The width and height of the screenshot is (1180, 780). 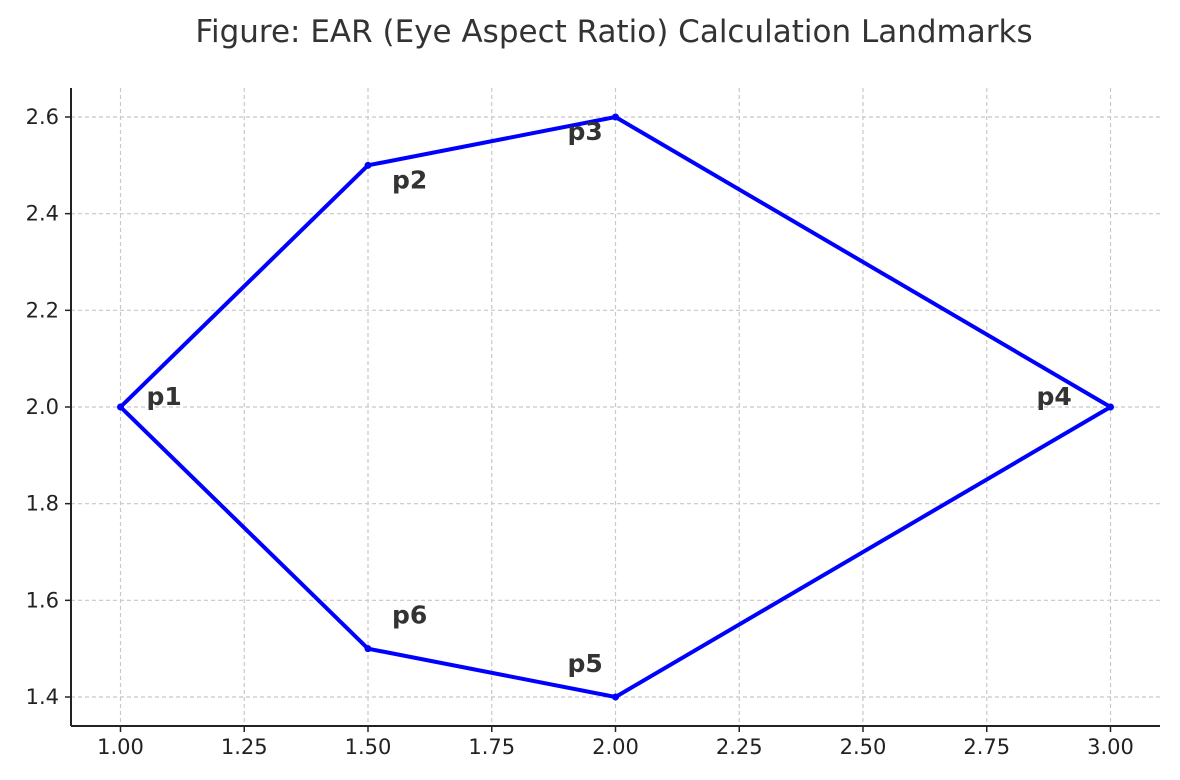 What do you see at coordinates (42, 600) in the screenshot?
I see `y-tick-label: 1.6` at bounding box center [42, 600].